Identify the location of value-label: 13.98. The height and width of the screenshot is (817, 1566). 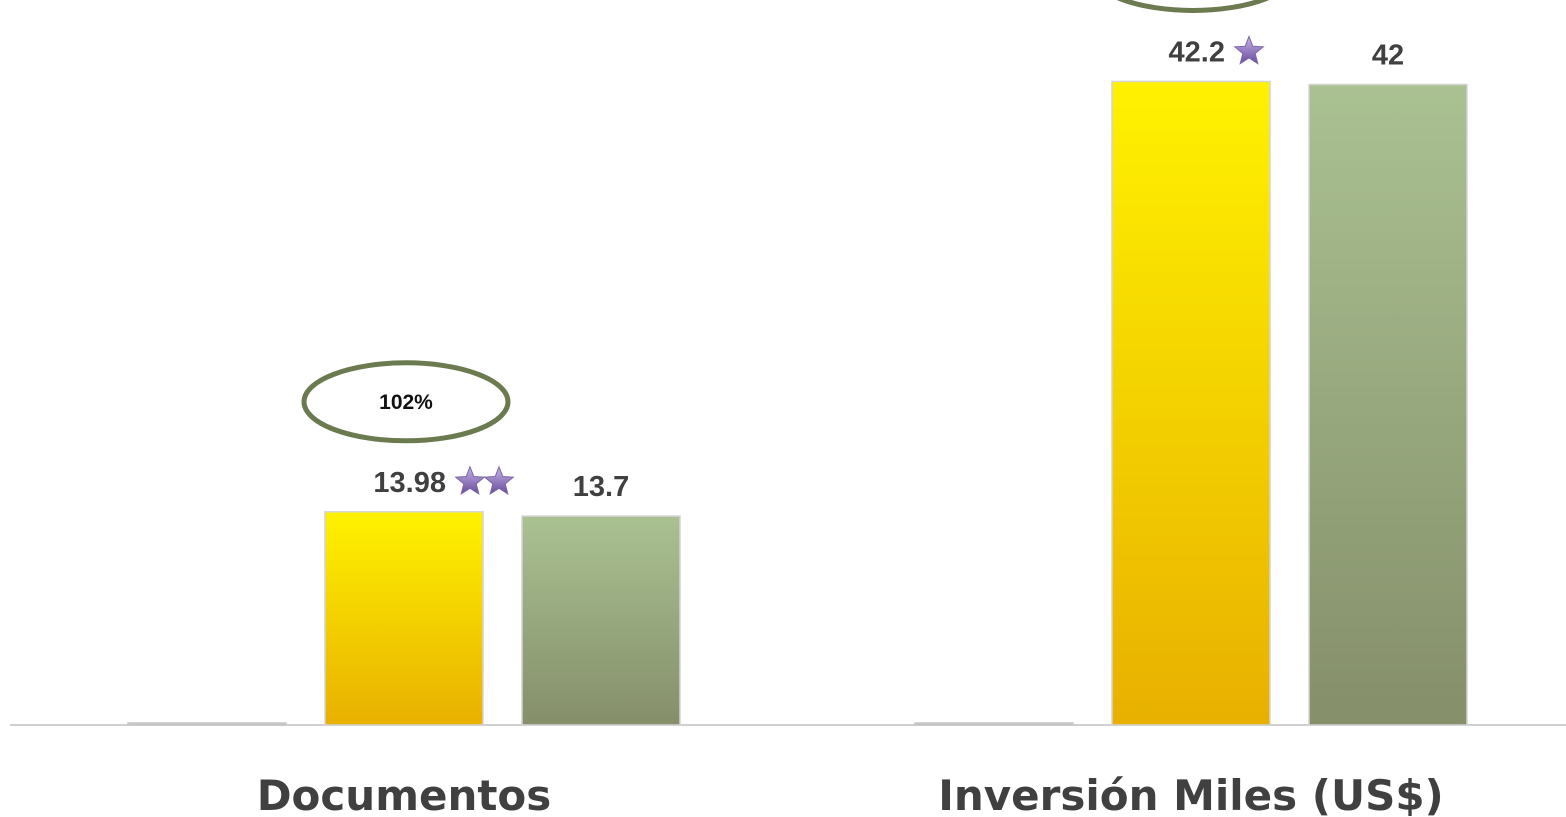
(409, 483).